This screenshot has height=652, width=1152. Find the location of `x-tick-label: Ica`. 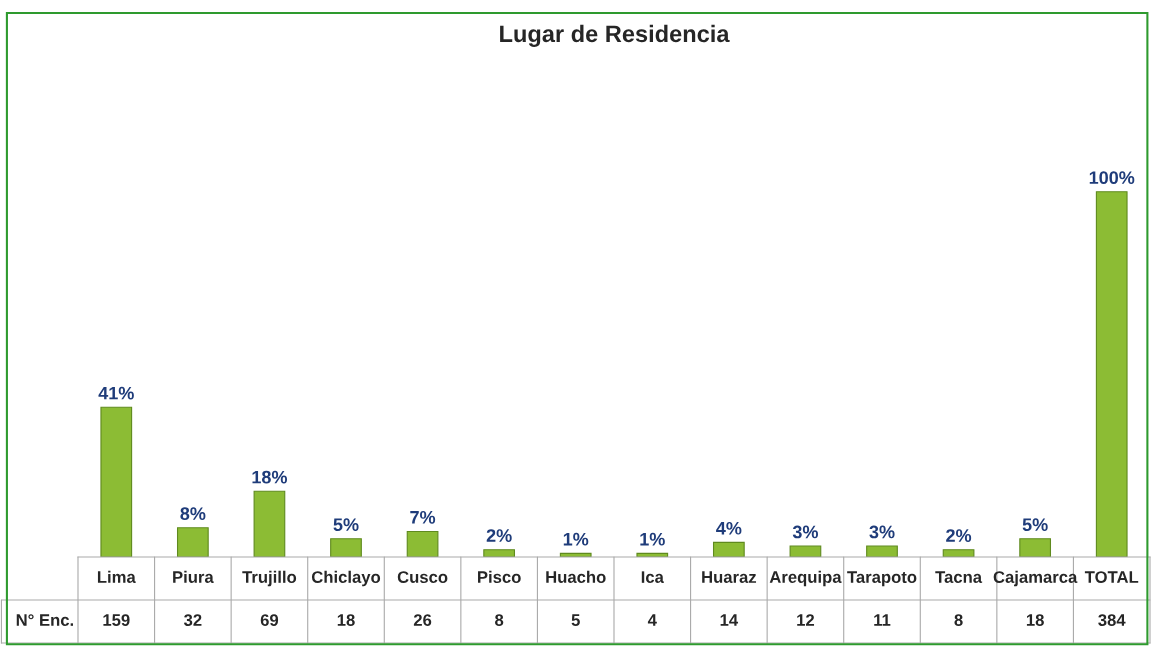

x-tick-label: Ica is located at coordinates (652, 577).